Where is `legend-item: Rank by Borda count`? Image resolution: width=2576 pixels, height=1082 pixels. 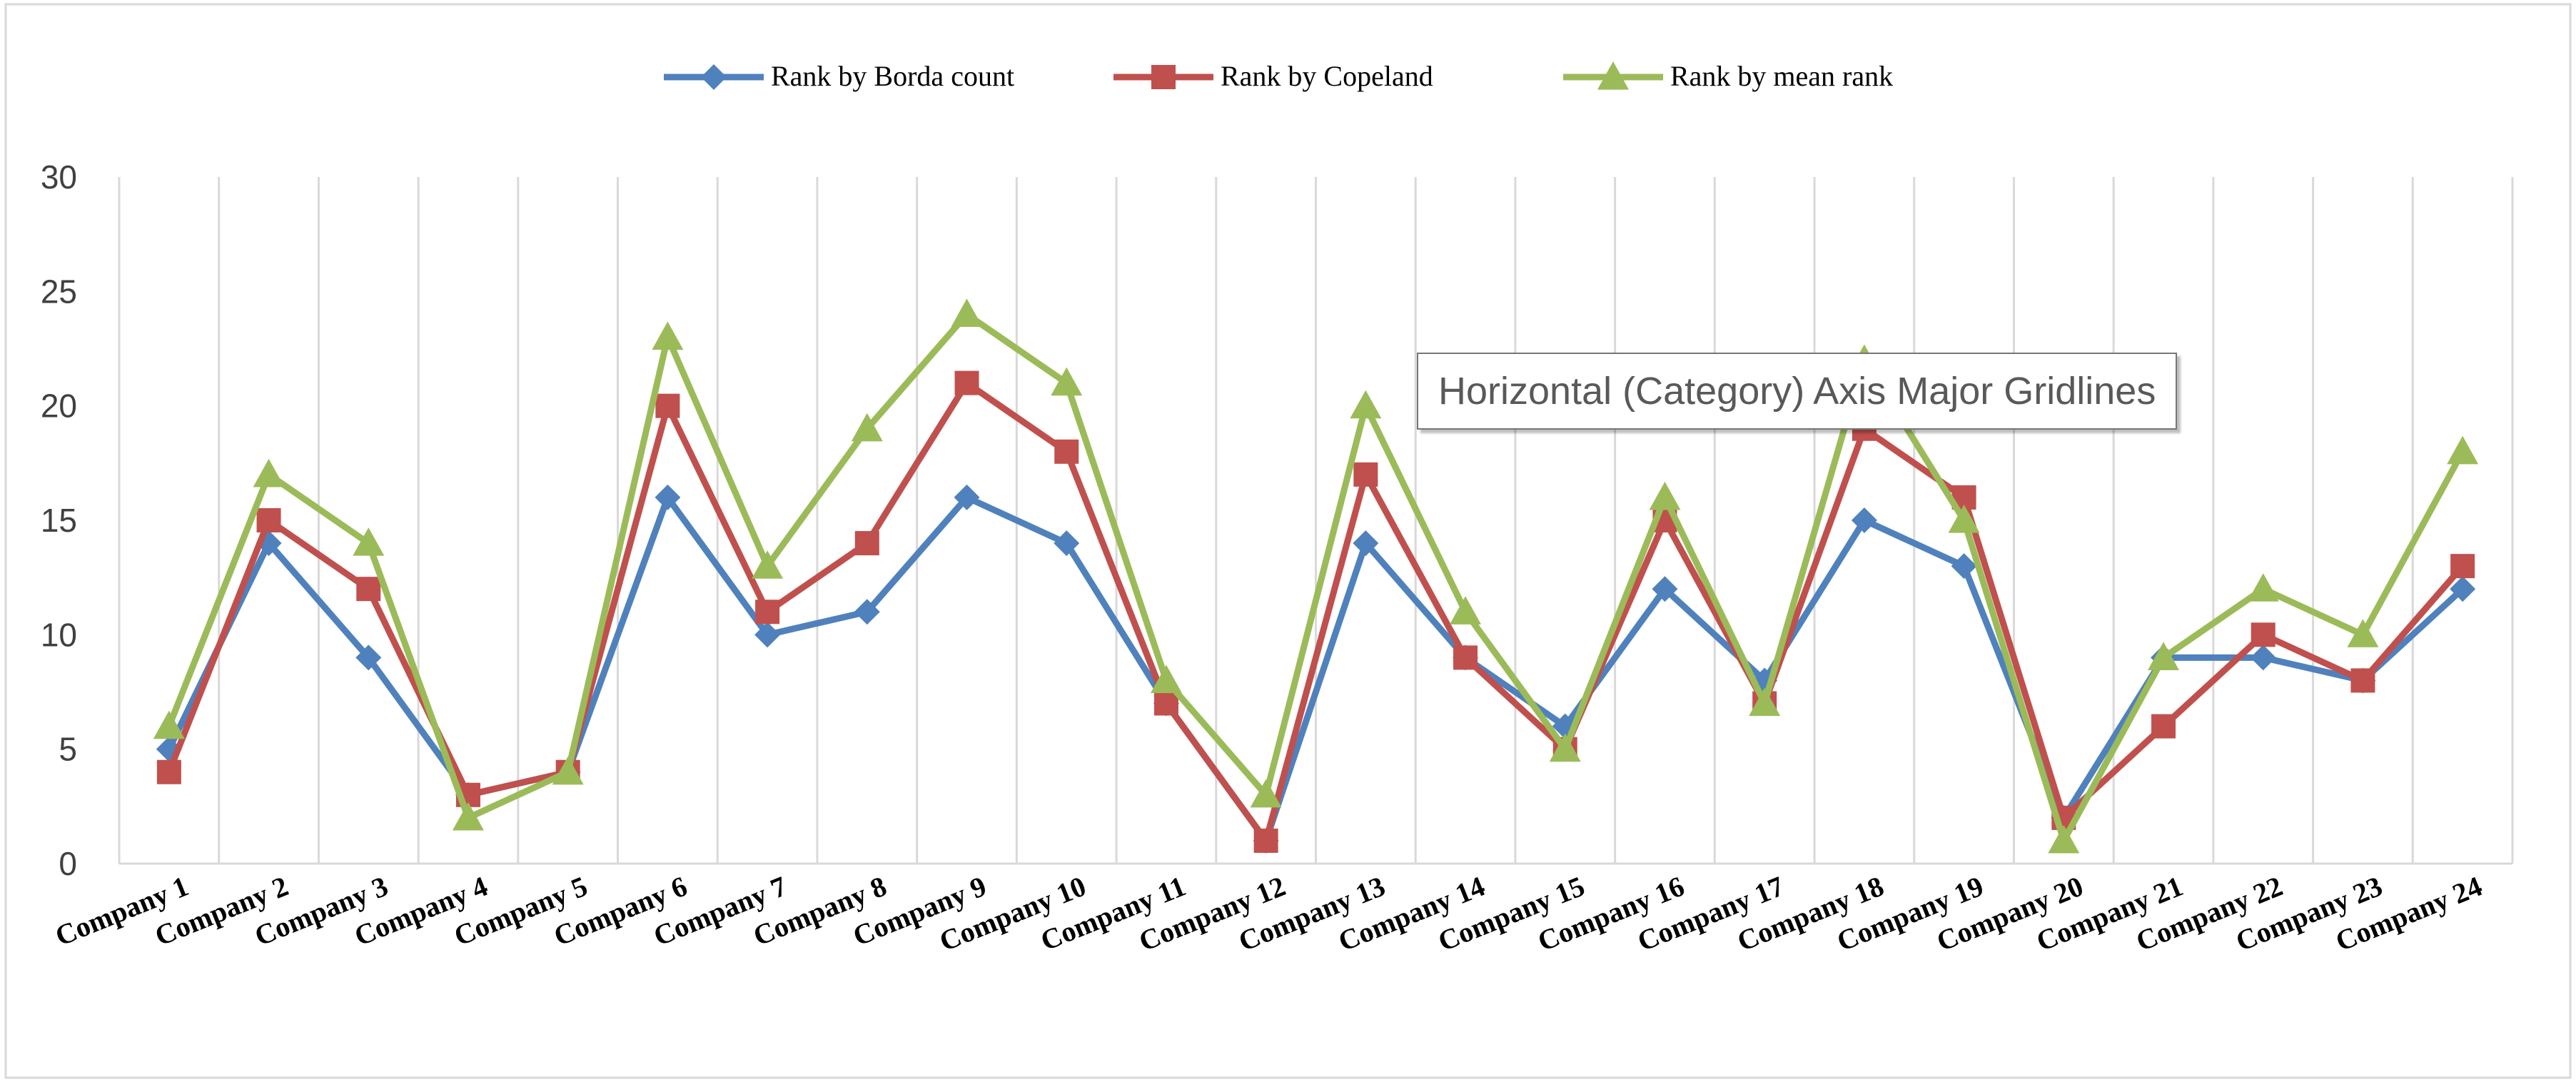 legend-item: Rank by Borda count is located at coordinates (839, 76).